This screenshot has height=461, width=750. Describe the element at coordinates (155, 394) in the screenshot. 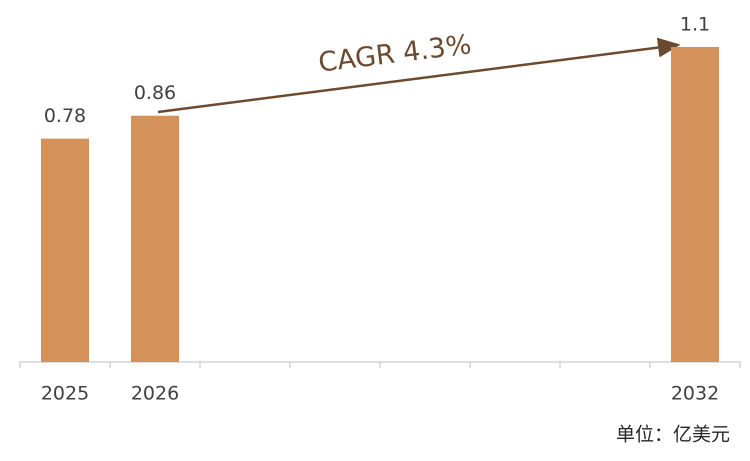

I see `x-tick-label: 2026` at that location.